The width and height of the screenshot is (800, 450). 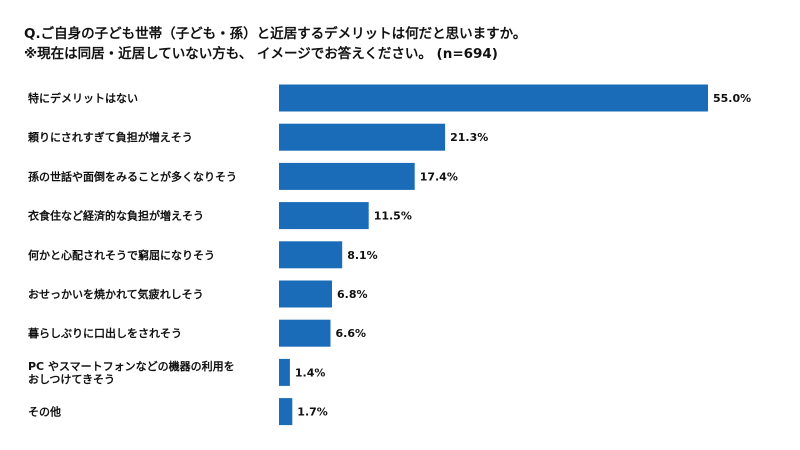 I want to click on category-label-line: 暮らしぶりに口出しをされそう, so click(x=104, y=333).